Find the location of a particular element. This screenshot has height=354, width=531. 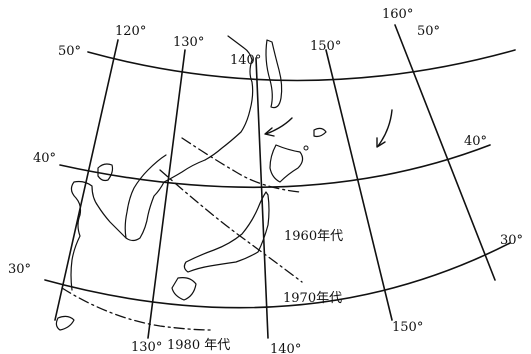

lon-label-140-top: 140° is located at coordinates (245, 60).